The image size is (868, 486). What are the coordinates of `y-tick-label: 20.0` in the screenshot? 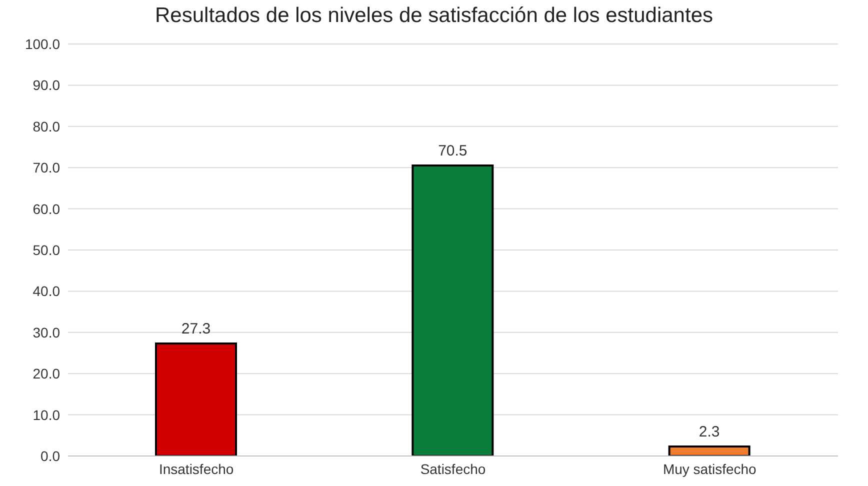 It's located at (46, 374).